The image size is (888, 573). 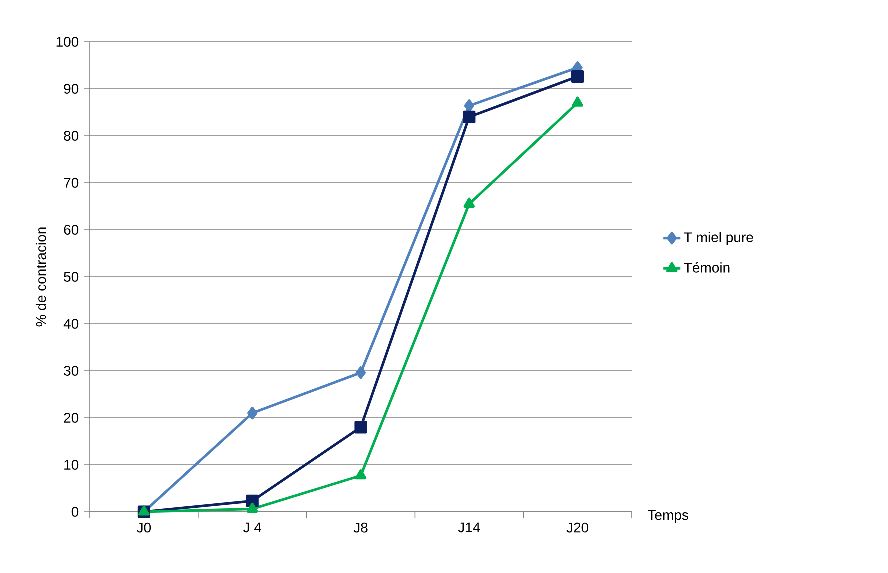 What do you see at coordinates (719, 239) in the screenshot?
I see `legend-label: T miel pure` at bounding box center [719, 239].